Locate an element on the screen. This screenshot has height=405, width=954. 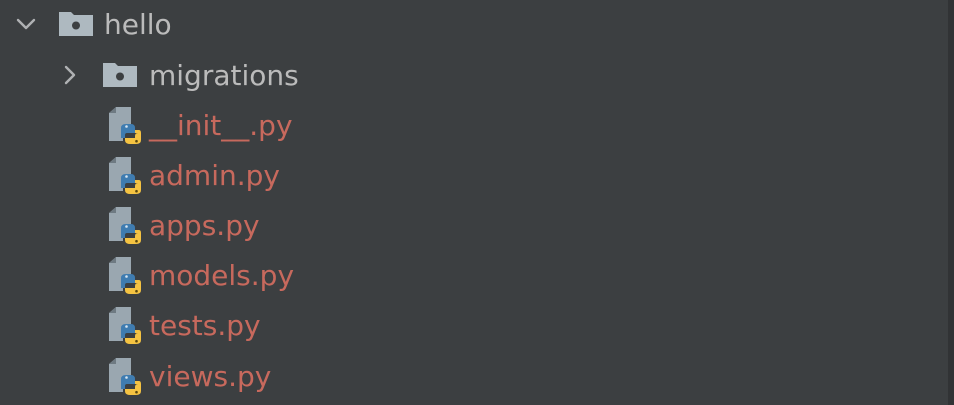
tree-node-admin-py: admin.py is located at coordinates (474, 176).